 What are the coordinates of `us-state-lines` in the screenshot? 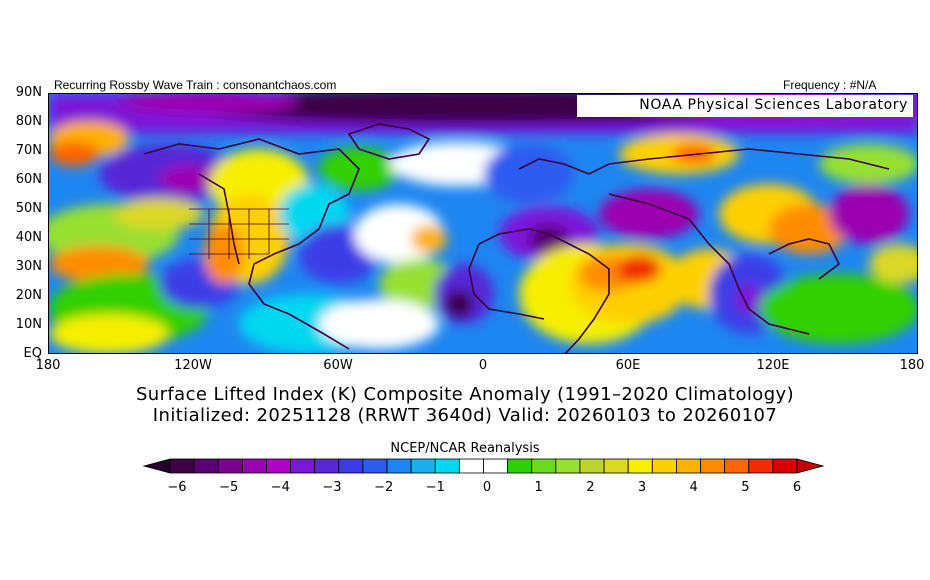 It's located at (239, 233).